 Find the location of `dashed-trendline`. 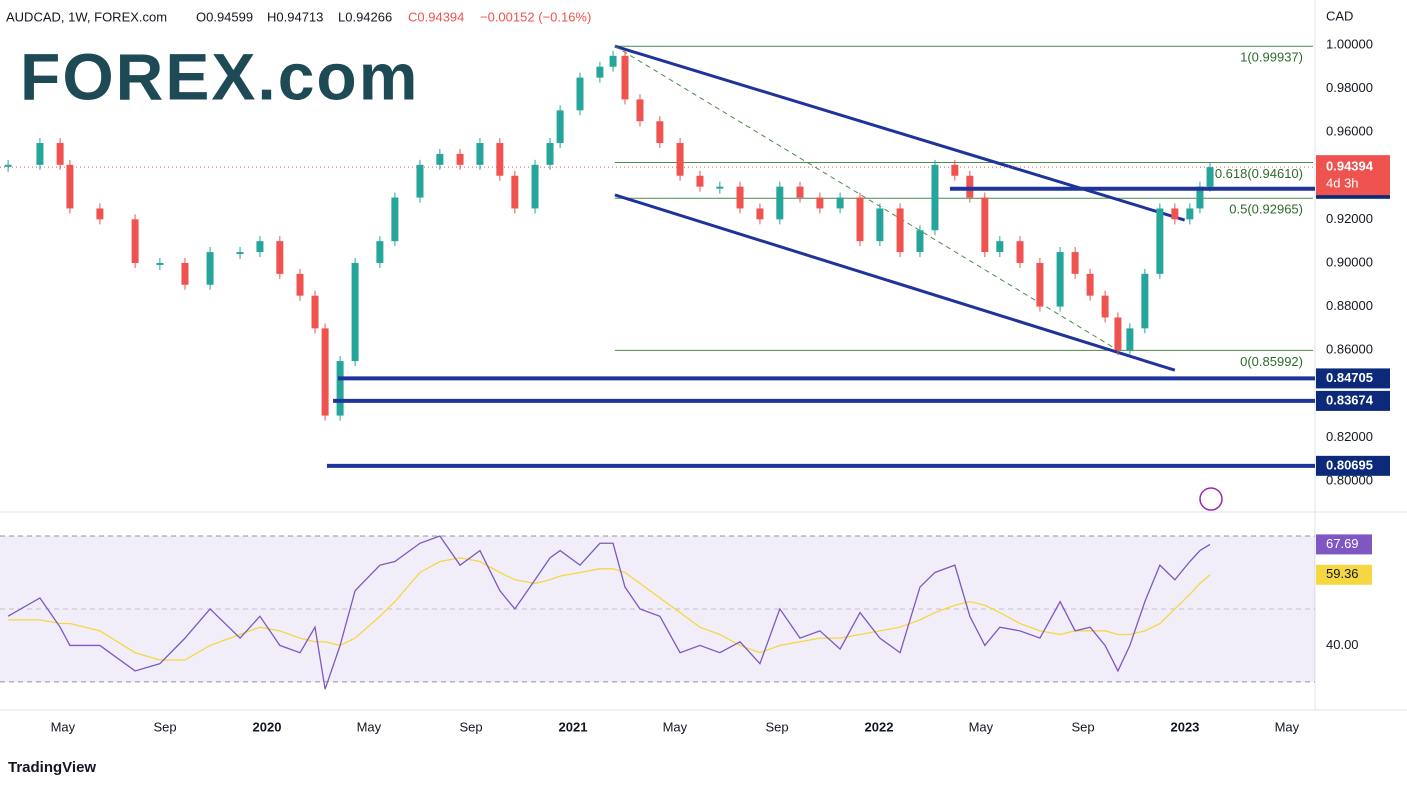

dashed-trendline is located at coordinates (866, 198).